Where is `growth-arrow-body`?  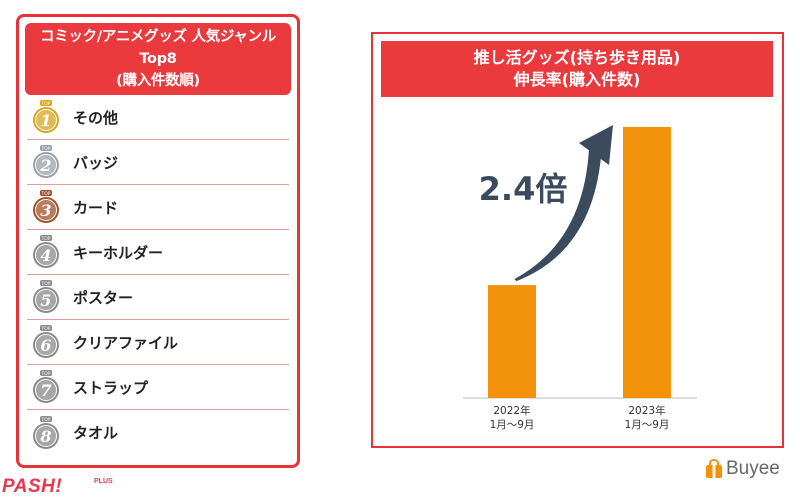 growth-arrow-body is located at coordinates (557, 215).